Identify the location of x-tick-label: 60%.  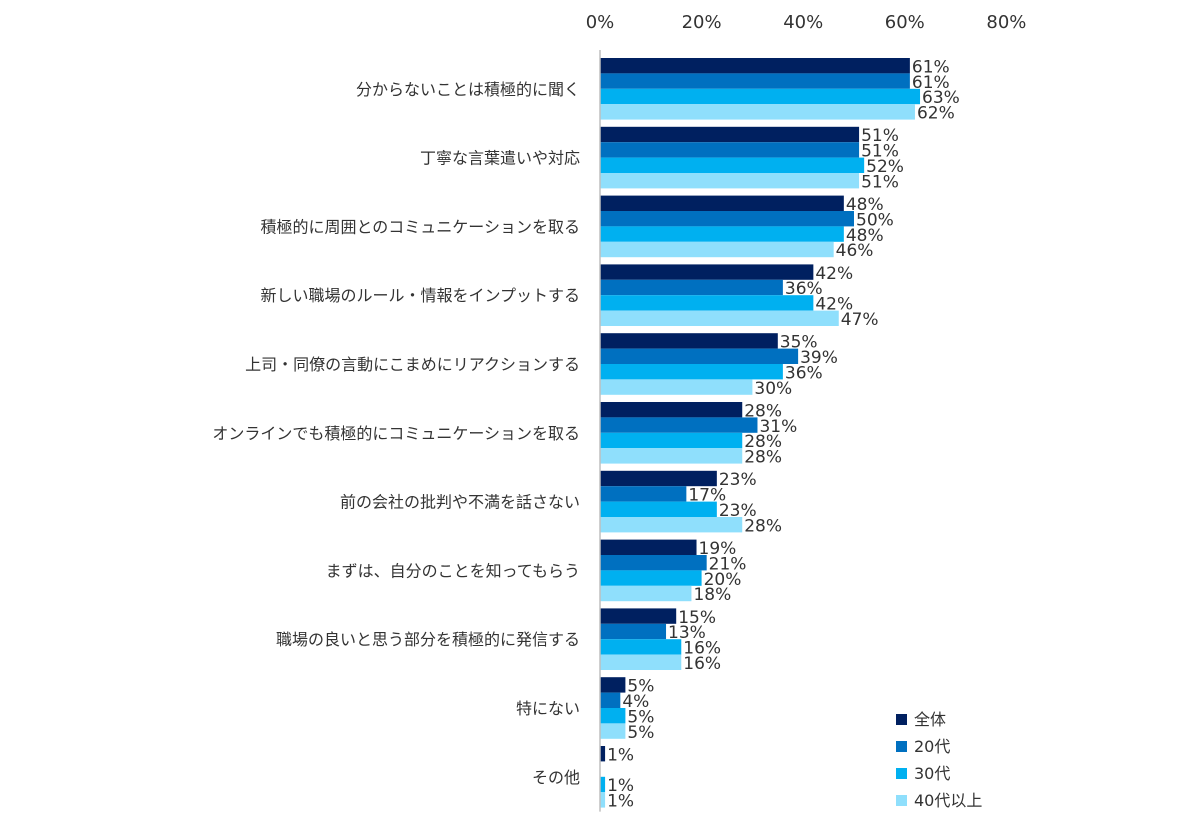
(905, 22).